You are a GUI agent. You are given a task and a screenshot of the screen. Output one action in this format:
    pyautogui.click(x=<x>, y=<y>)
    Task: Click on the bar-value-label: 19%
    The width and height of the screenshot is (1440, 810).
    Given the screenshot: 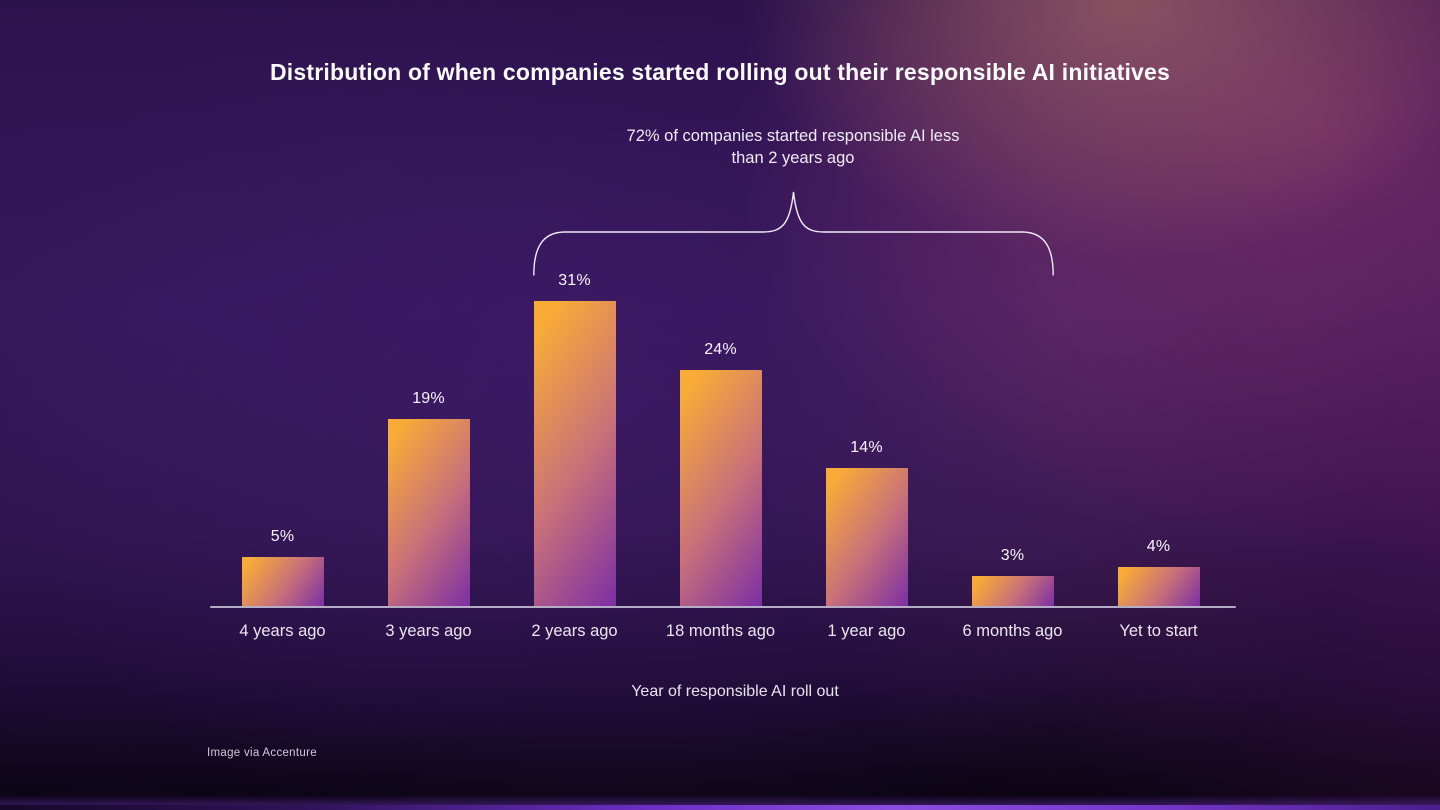 What is the action you would take?
    pyautogui.click(x=428, y=398)
    